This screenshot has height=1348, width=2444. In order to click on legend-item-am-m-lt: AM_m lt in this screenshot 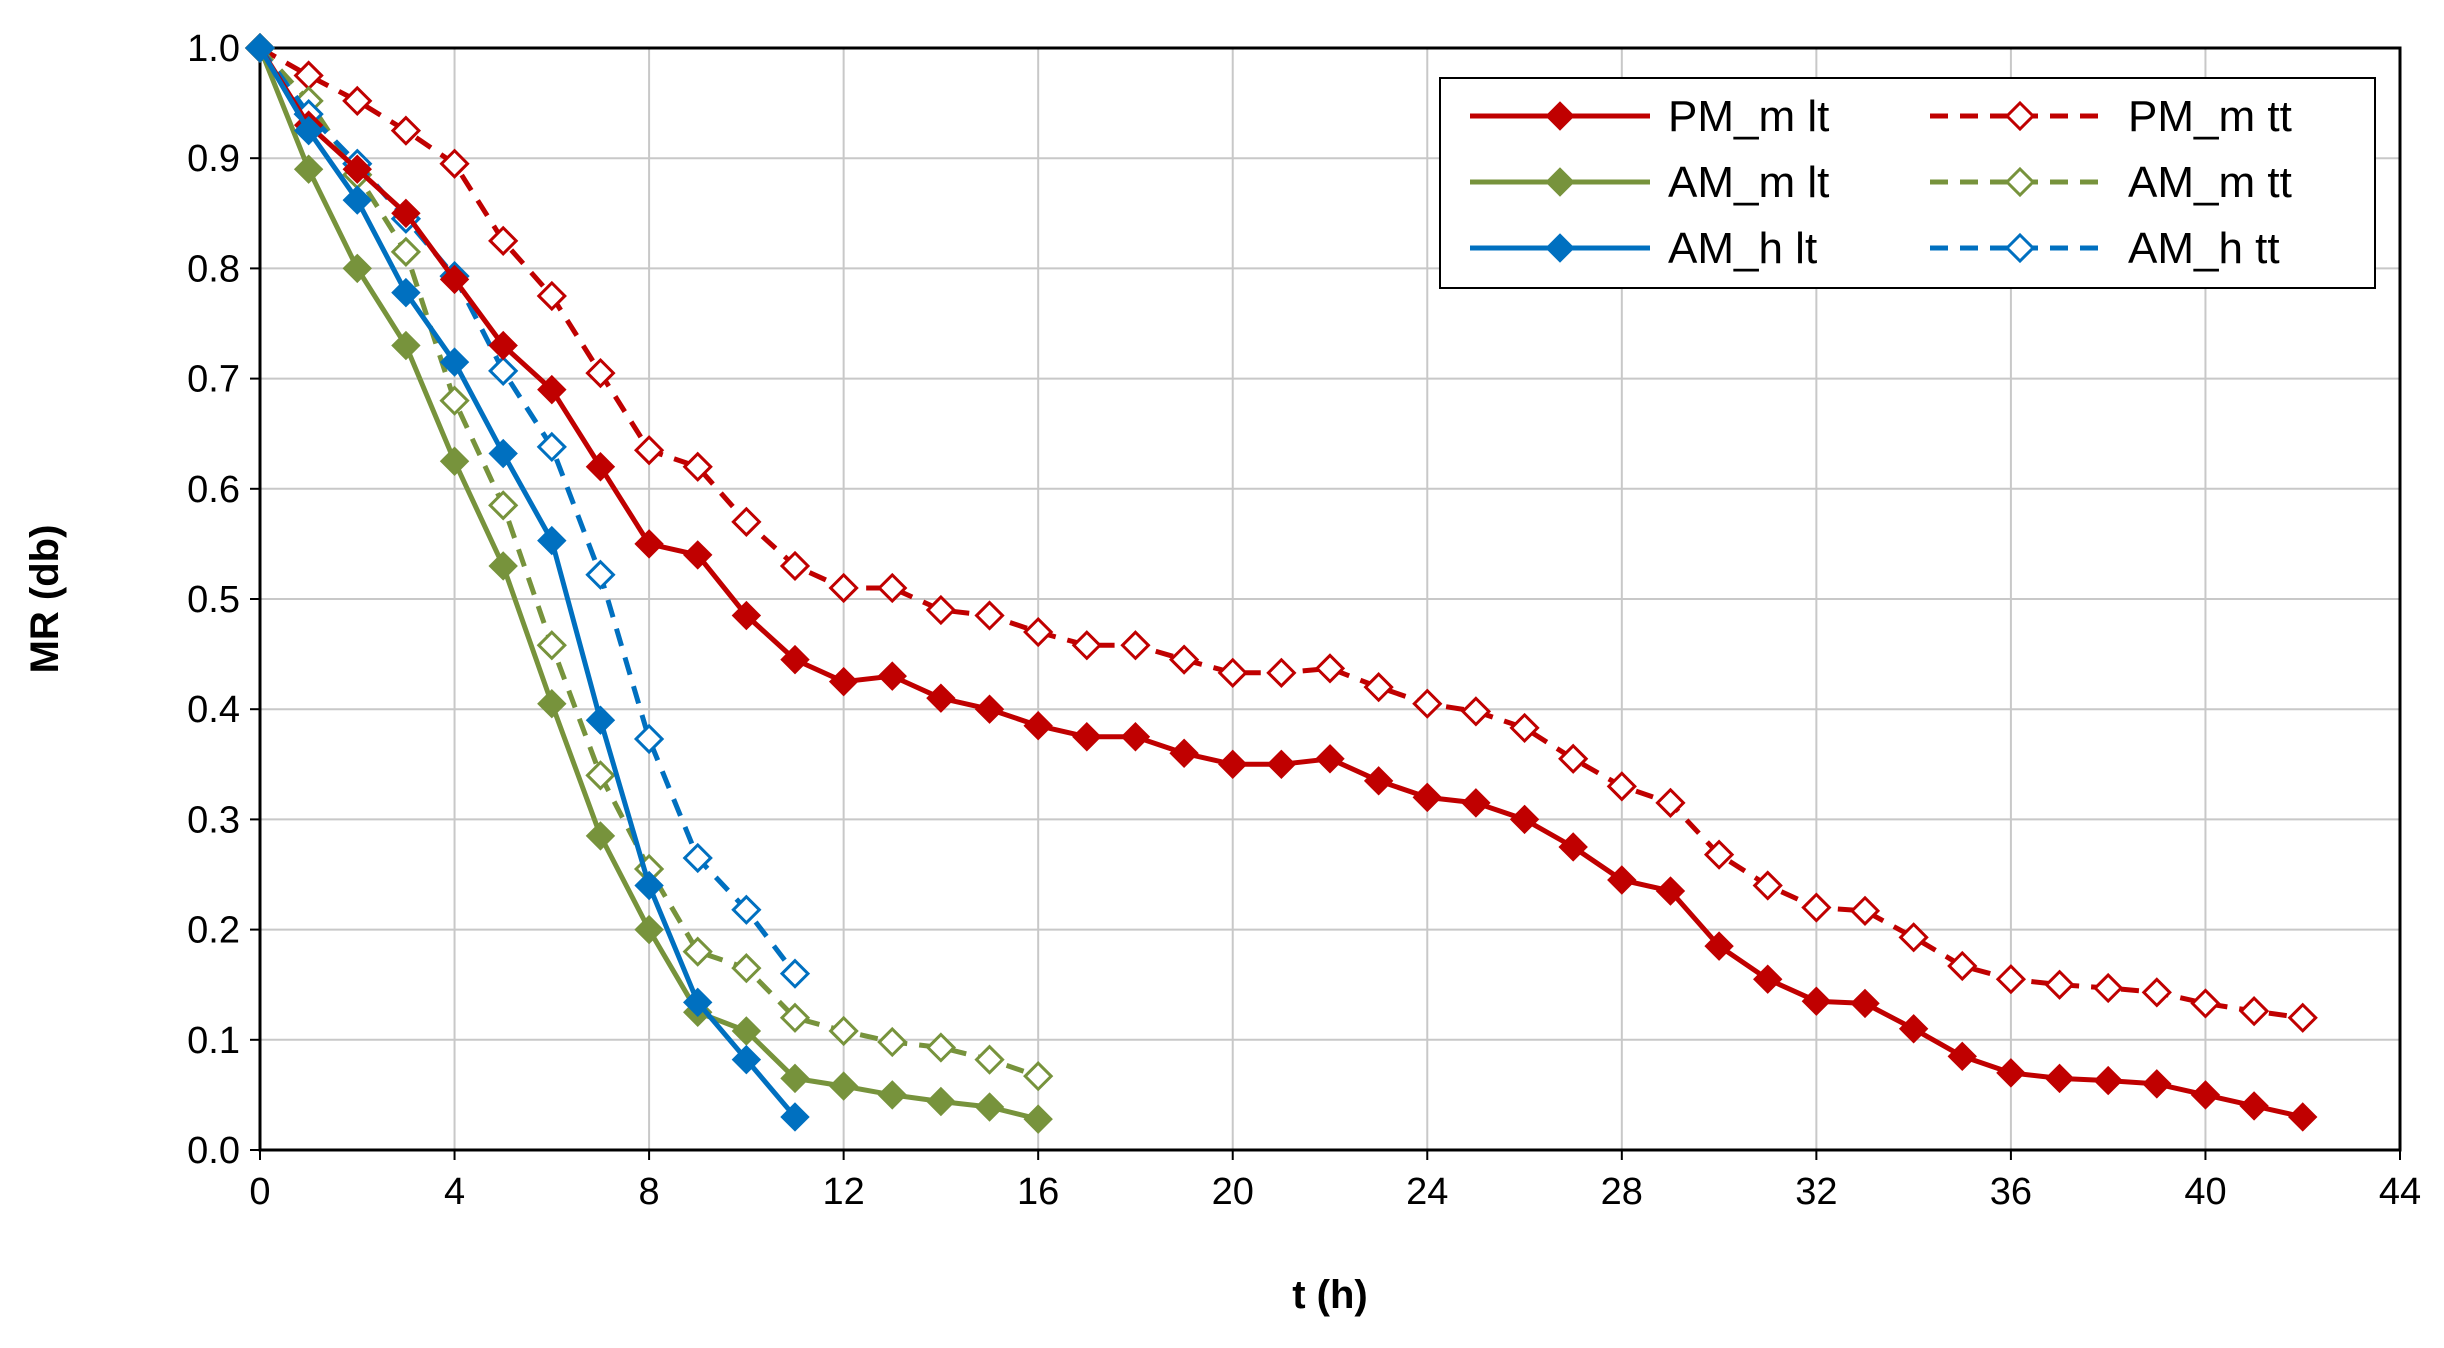, I will do `click(1649, 182)`.